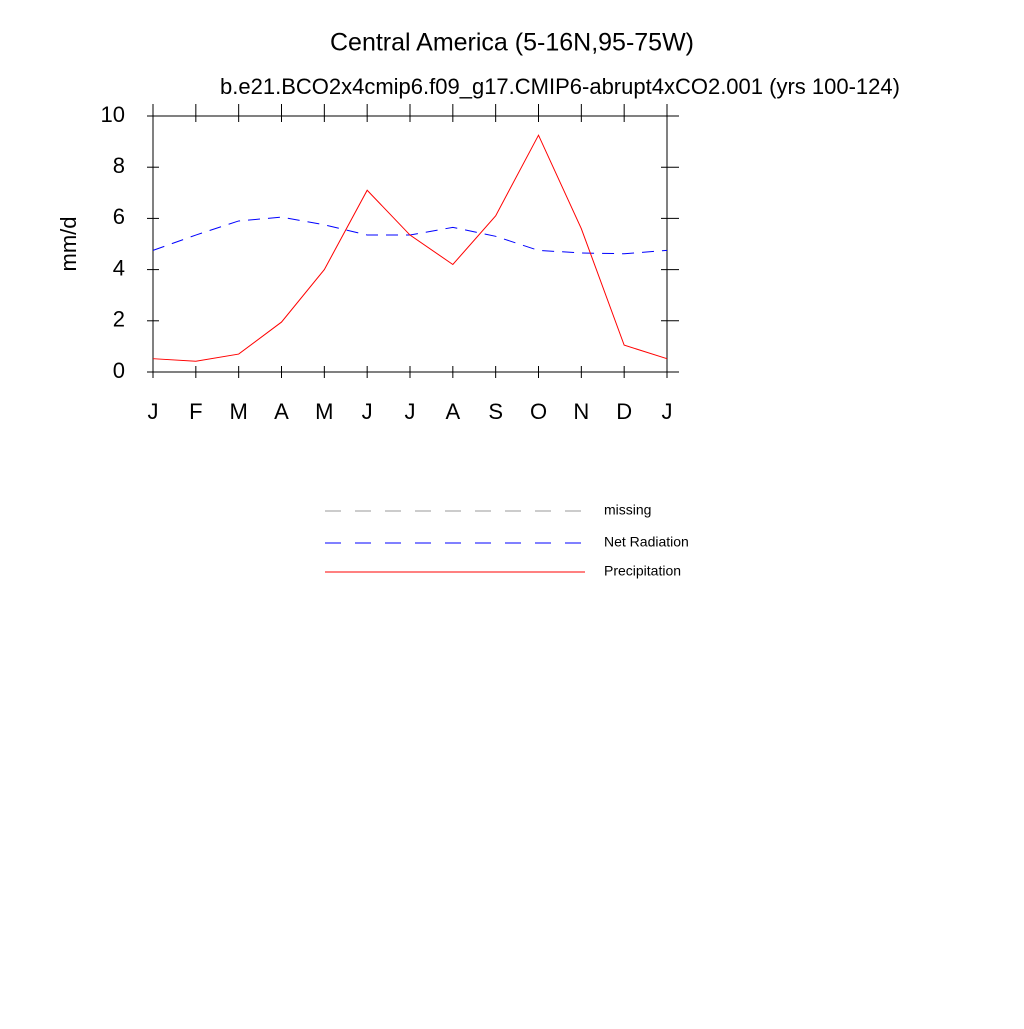 This screenshot has height=1029, width=1024. What do you see at coordinates (642, 571) in the screenshot?
I see `legend-label: Precipitation` at bounding box center [642, 571].